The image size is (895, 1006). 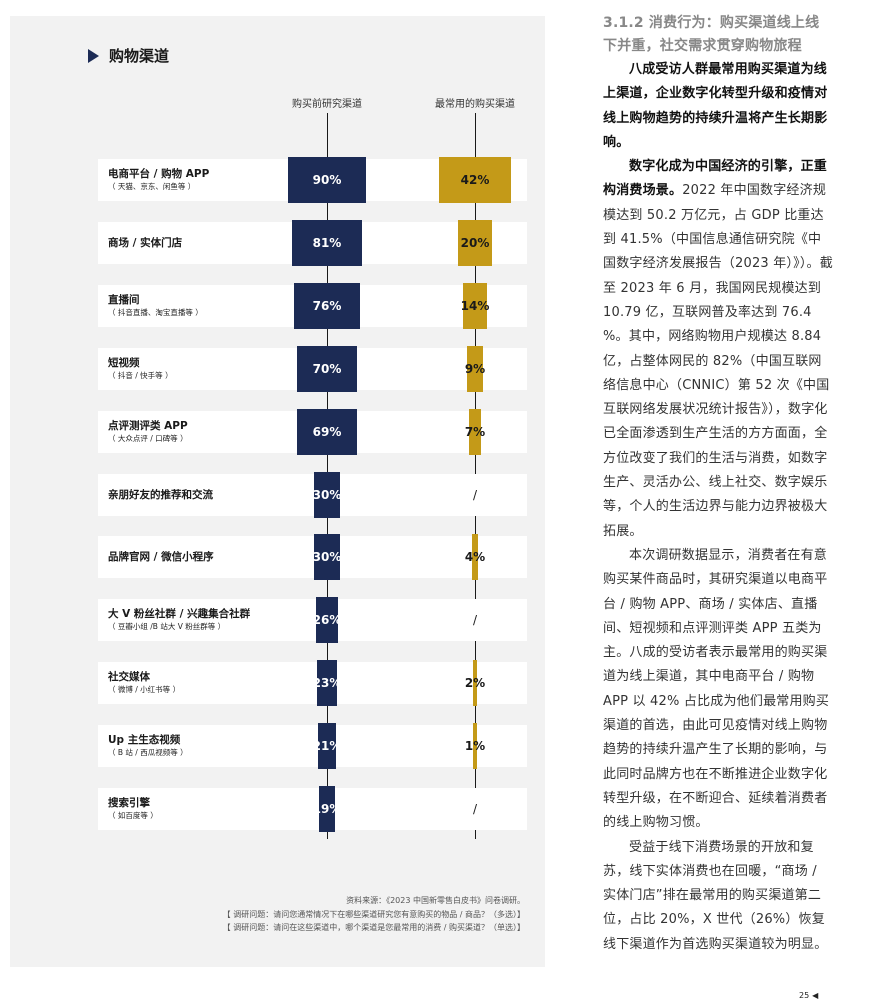 I want to click on research-bar: 81%, so click(x=327, y=242).